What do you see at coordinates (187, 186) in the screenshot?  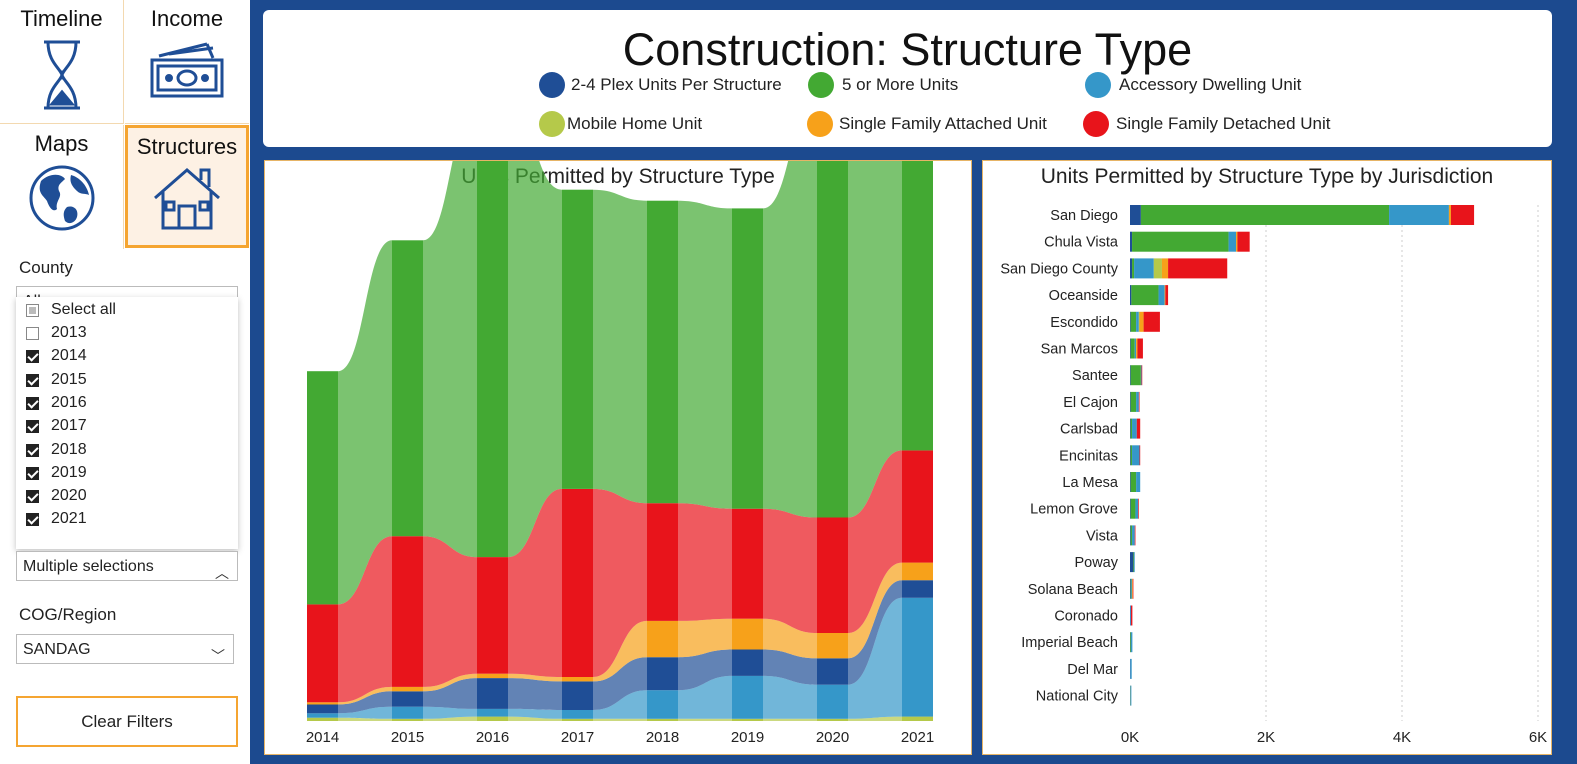 I see `nav-structures: Structures` at bounding box center [187, 186].